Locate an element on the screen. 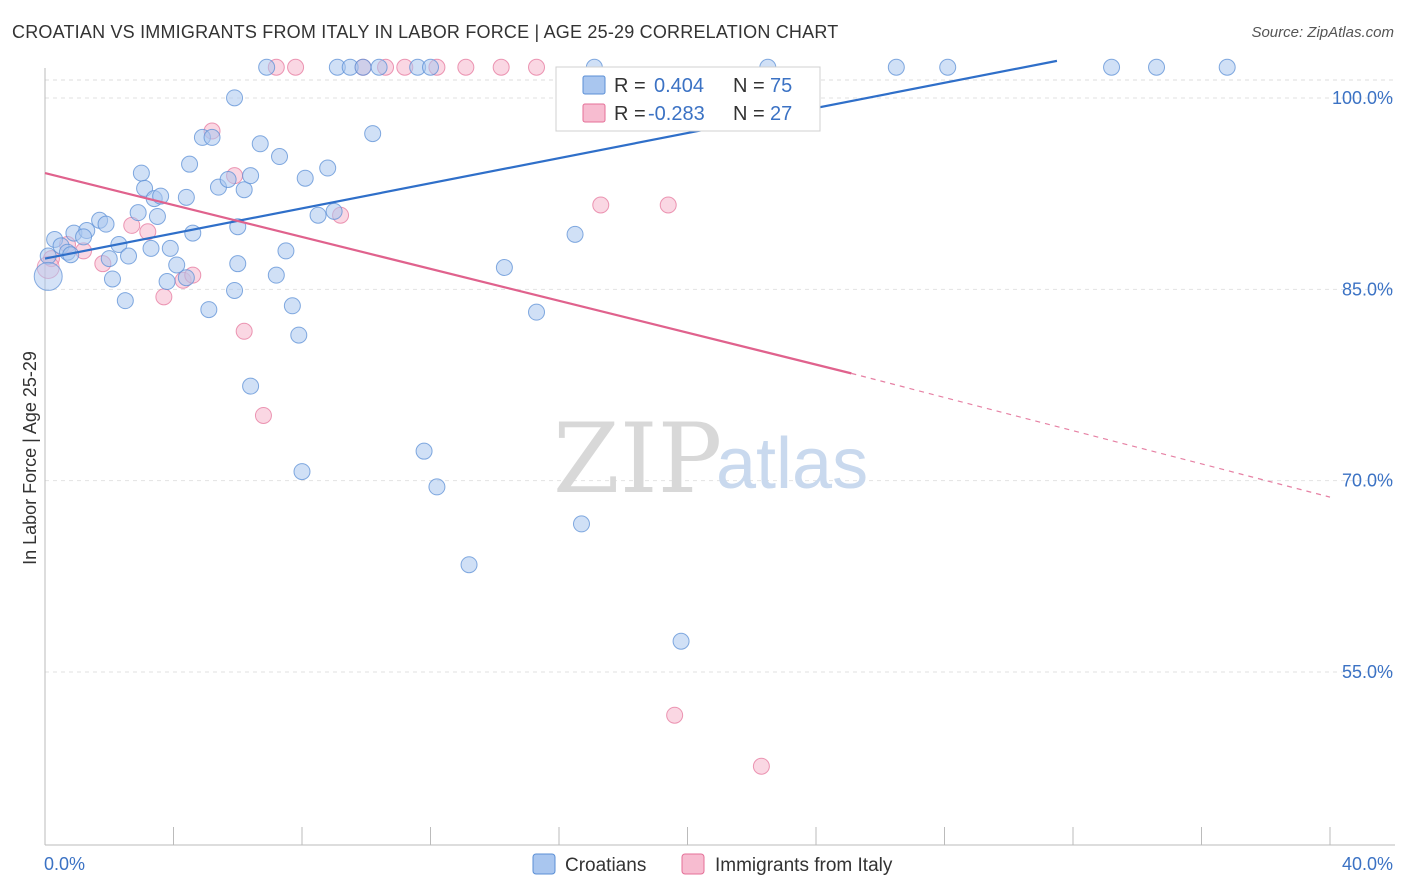 Image resolution: width=1406 pixels, height=892 pixels. italy-n-value: 27 is located at coordinates (781, 114).